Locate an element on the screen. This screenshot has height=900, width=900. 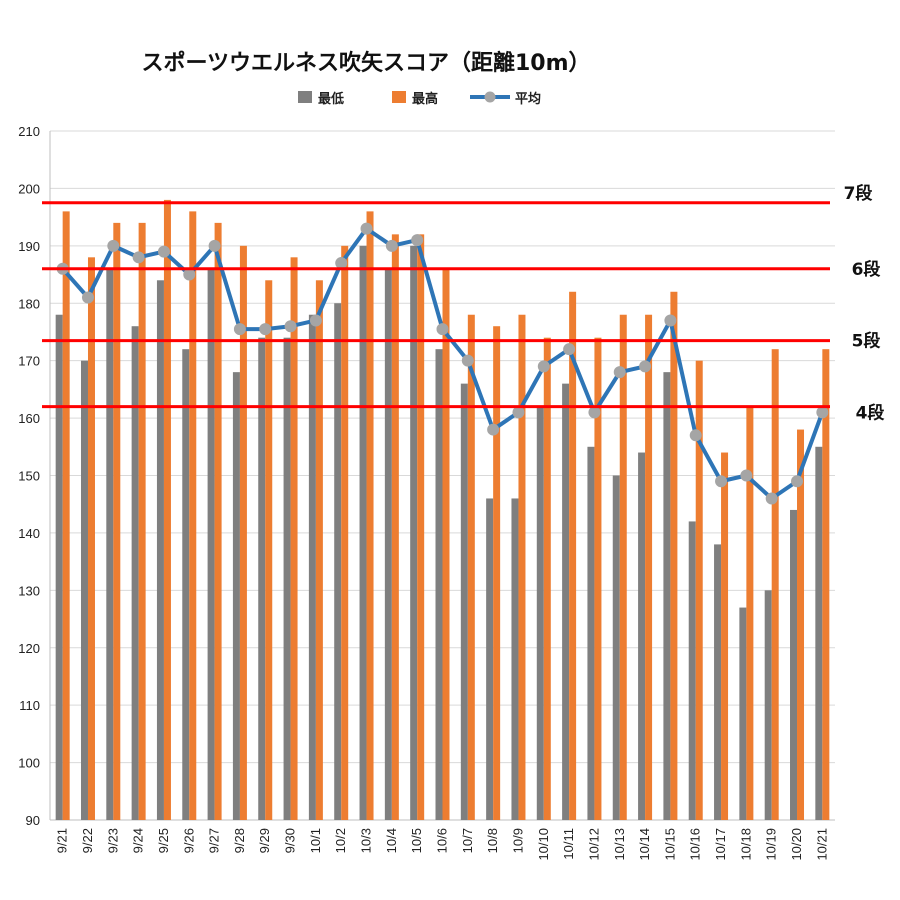
y-tick-label: 140 is located at coordinates (29, 533).